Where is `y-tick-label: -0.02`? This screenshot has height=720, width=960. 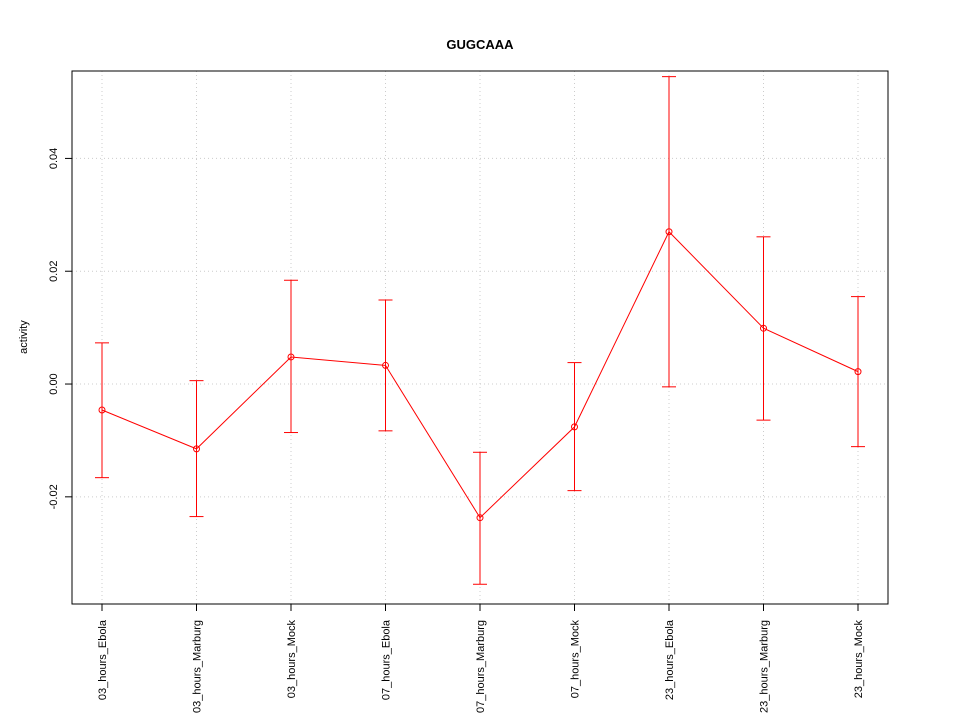 y-tick-label: -0.02 is located at coordinates (54, 496).